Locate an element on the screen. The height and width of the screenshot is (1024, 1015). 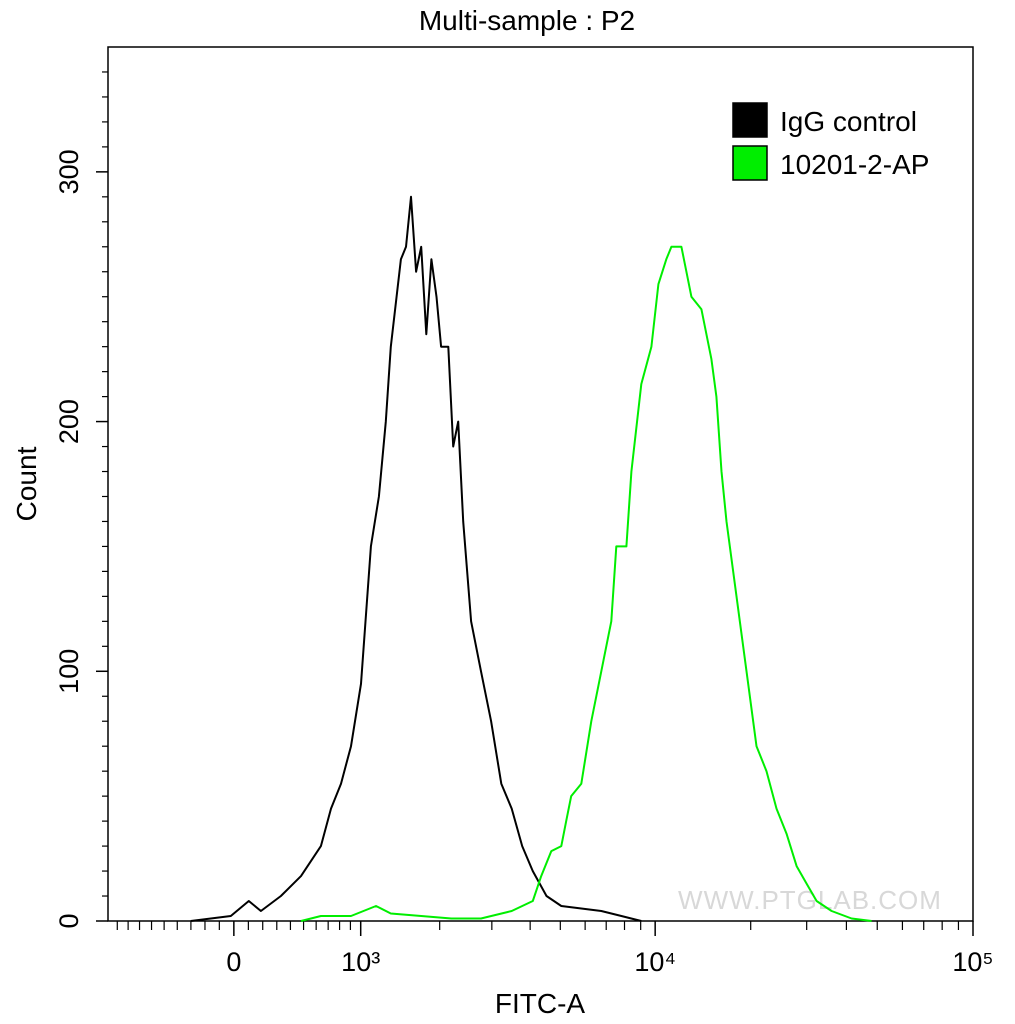
x-axis-label: FITC-A is located at coordinates (540, 1003).